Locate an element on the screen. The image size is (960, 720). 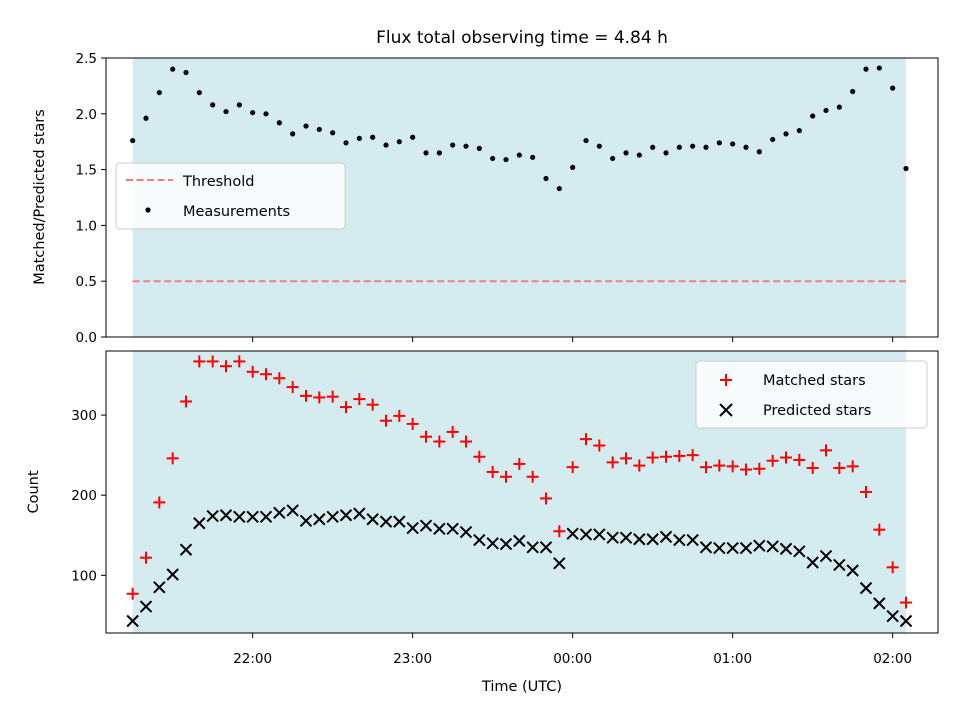
y-tick-label: 300 is located at coordinates (84, 416).